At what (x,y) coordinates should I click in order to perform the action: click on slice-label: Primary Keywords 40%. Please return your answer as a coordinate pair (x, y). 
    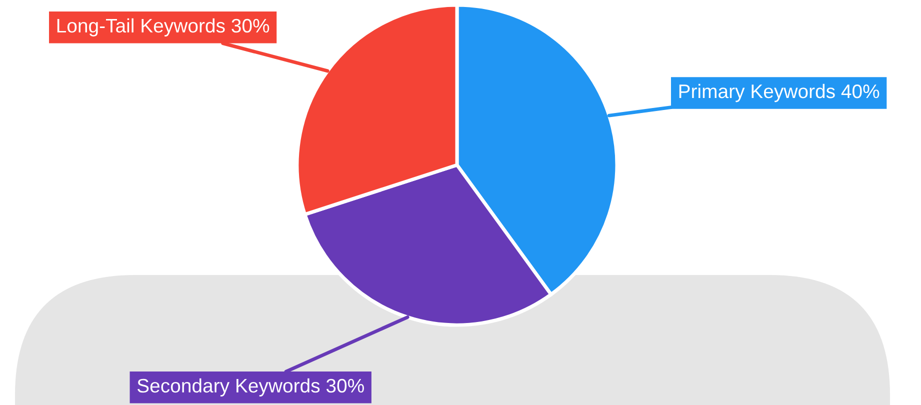
    Looking at the image, I should click on (779, 93).